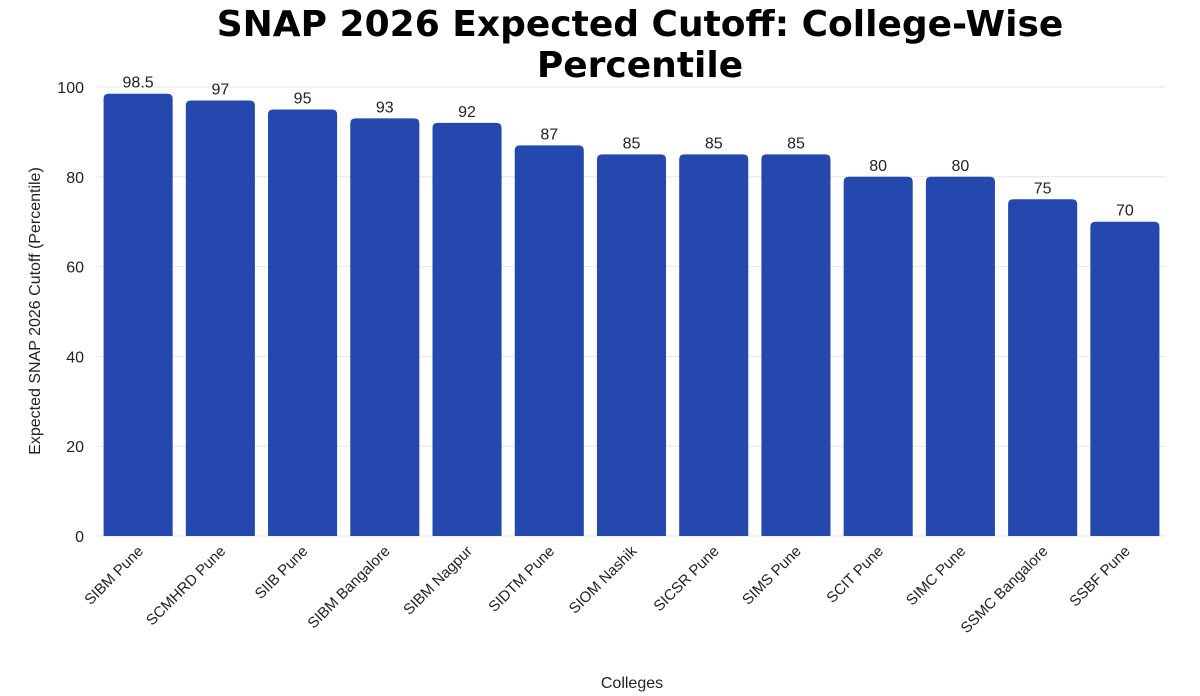 The height and width of the screenshot is (696, 1200). Describe the element at coordinates (75, 268) in the screenshot. I see `y-tick-label: 60` at that location.